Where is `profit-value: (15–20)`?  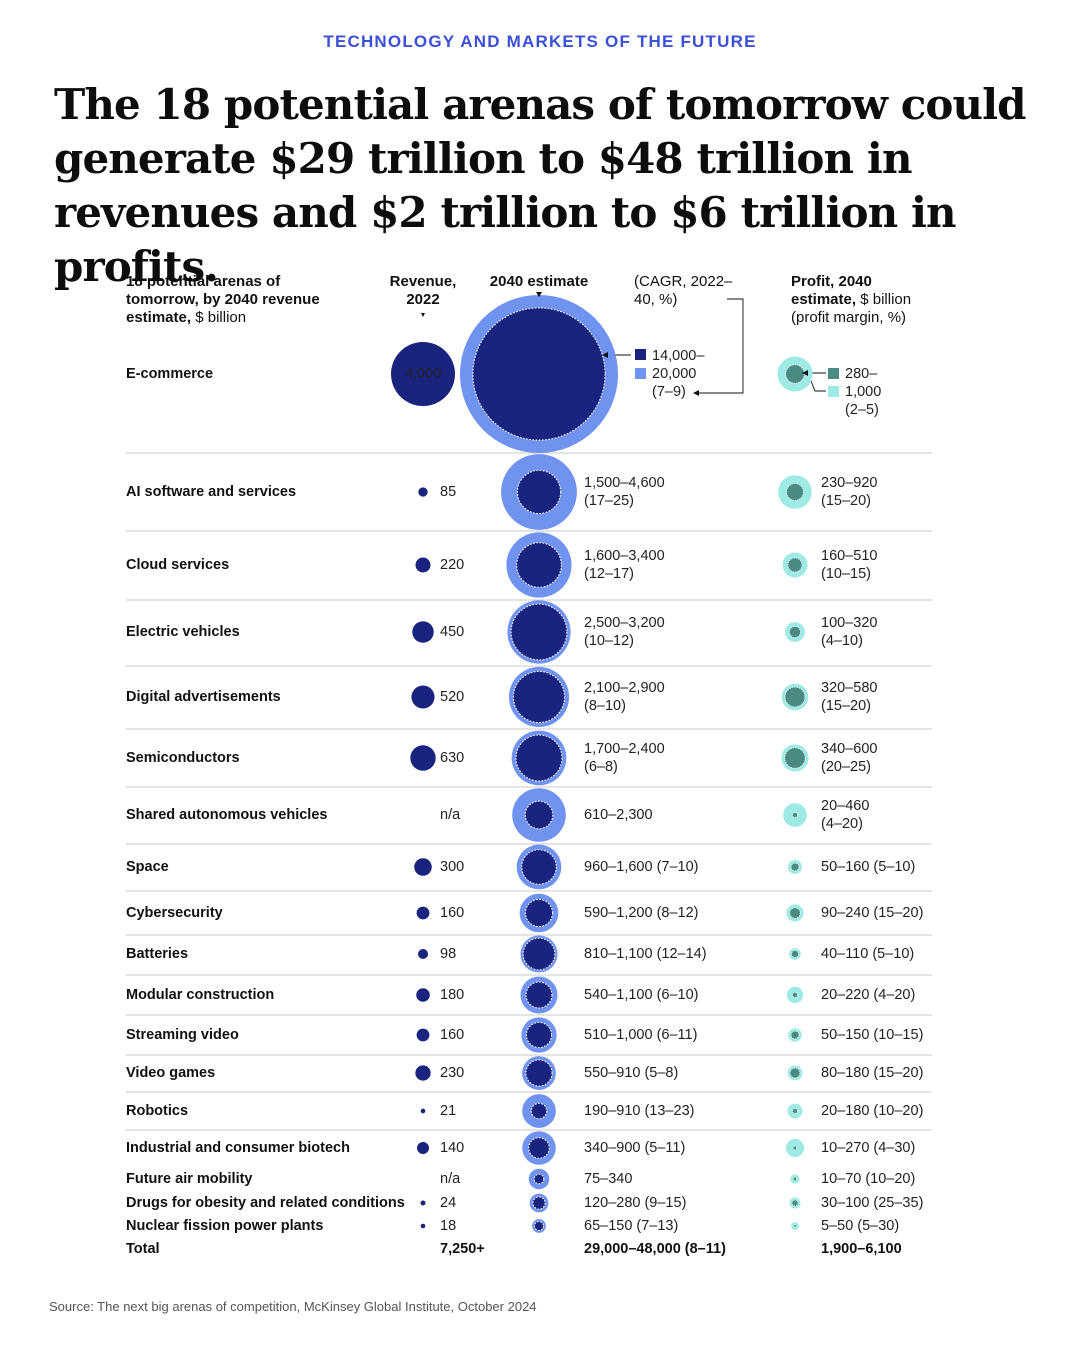
profit-value: (15–20) is located at coordinates (846, 501).